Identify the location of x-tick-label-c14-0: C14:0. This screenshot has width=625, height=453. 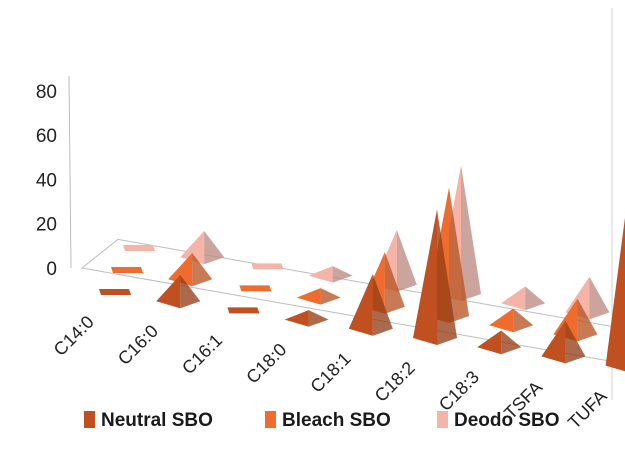
(74, 336).